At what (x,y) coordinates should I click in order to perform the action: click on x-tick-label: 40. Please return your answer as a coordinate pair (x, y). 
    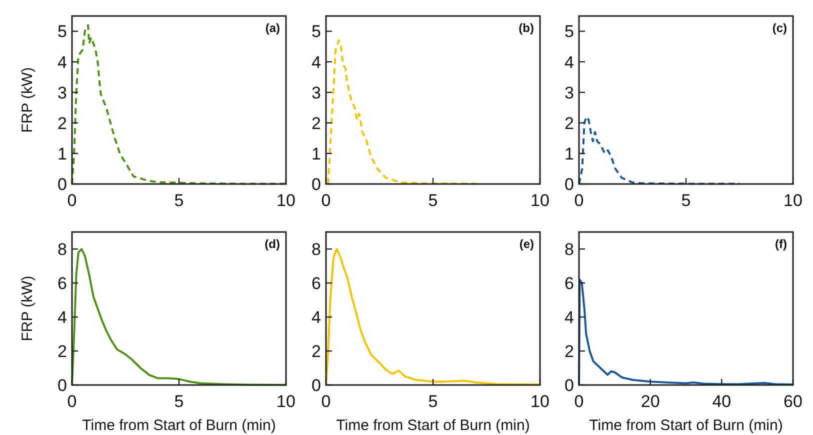
    Looking at the image, I should click on (722, 401).